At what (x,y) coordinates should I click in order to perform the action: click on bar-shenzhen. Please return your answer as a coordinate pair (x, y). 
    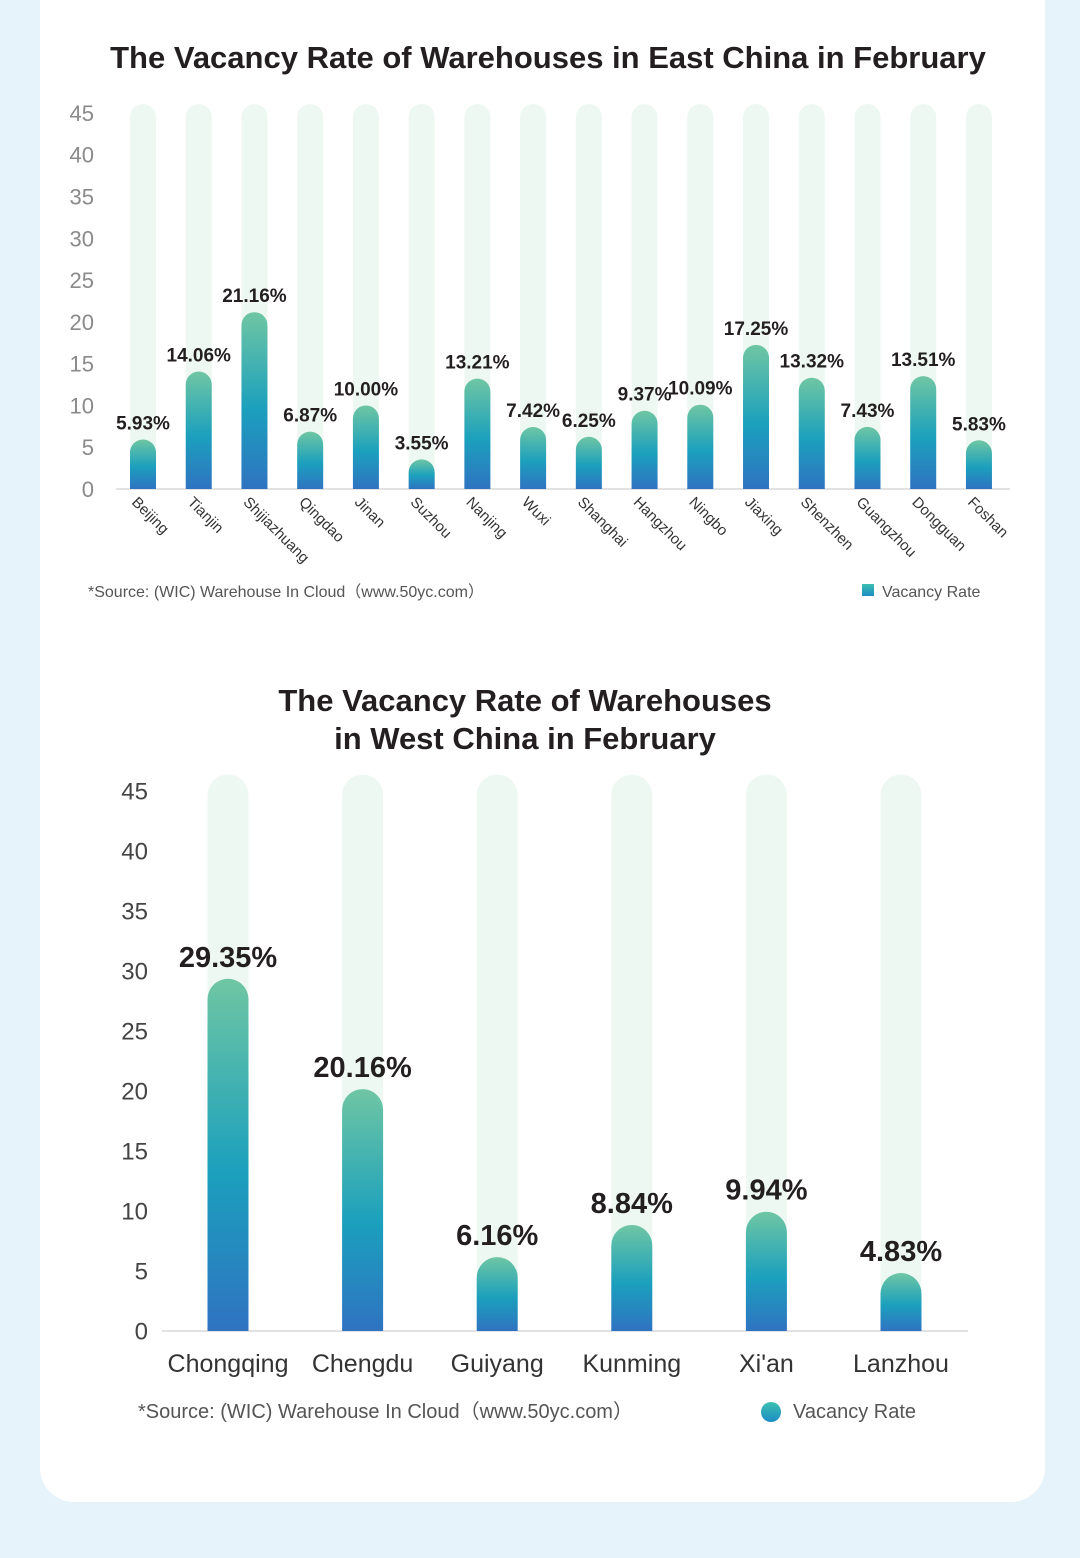
    Looking at the image, I should click on (811, 433).